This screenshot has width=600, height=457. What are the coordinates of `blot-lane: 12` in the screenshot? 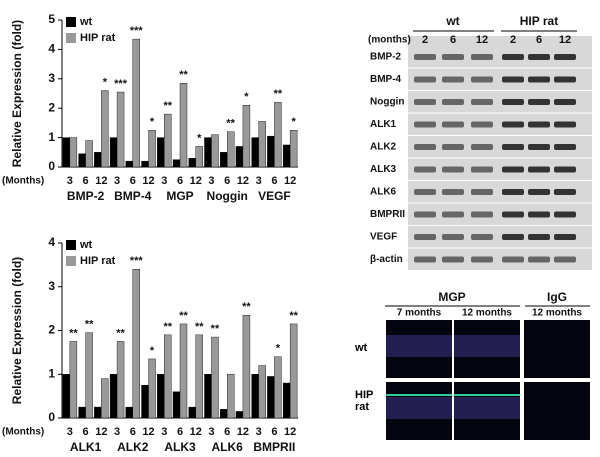 It's located at (482, 40).